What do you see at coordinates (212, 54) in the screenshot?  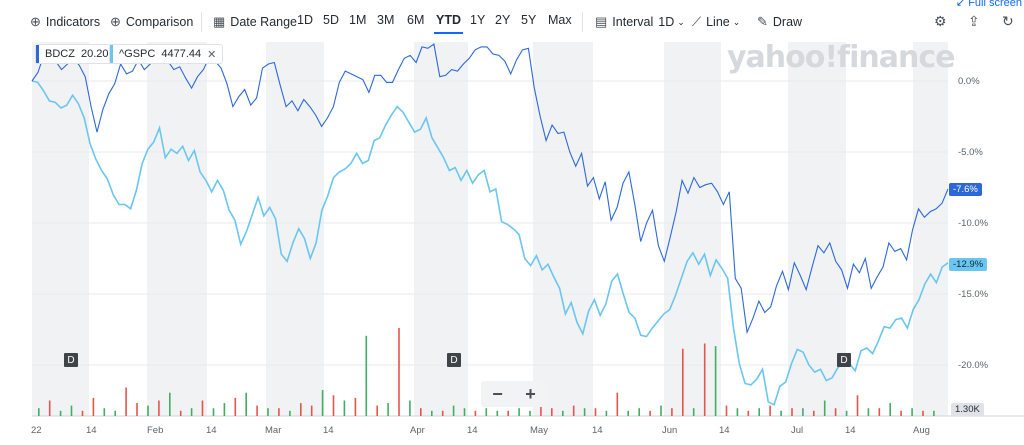 I see `close-icon: ✕` at bounding box center [212, 54].